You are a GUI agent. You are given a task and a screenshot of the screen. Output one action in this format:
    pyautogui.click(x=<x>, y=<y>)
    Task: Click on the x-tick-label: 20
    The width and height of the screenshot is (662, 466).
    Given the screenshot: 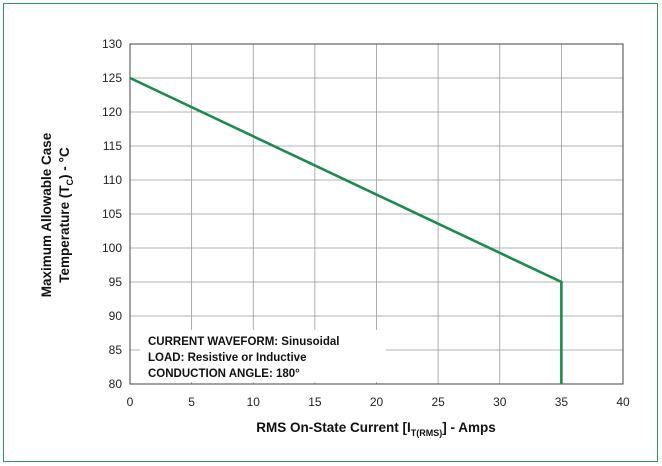 What is the action you would take?
    pyautogui.click(x=377, y=402)
    